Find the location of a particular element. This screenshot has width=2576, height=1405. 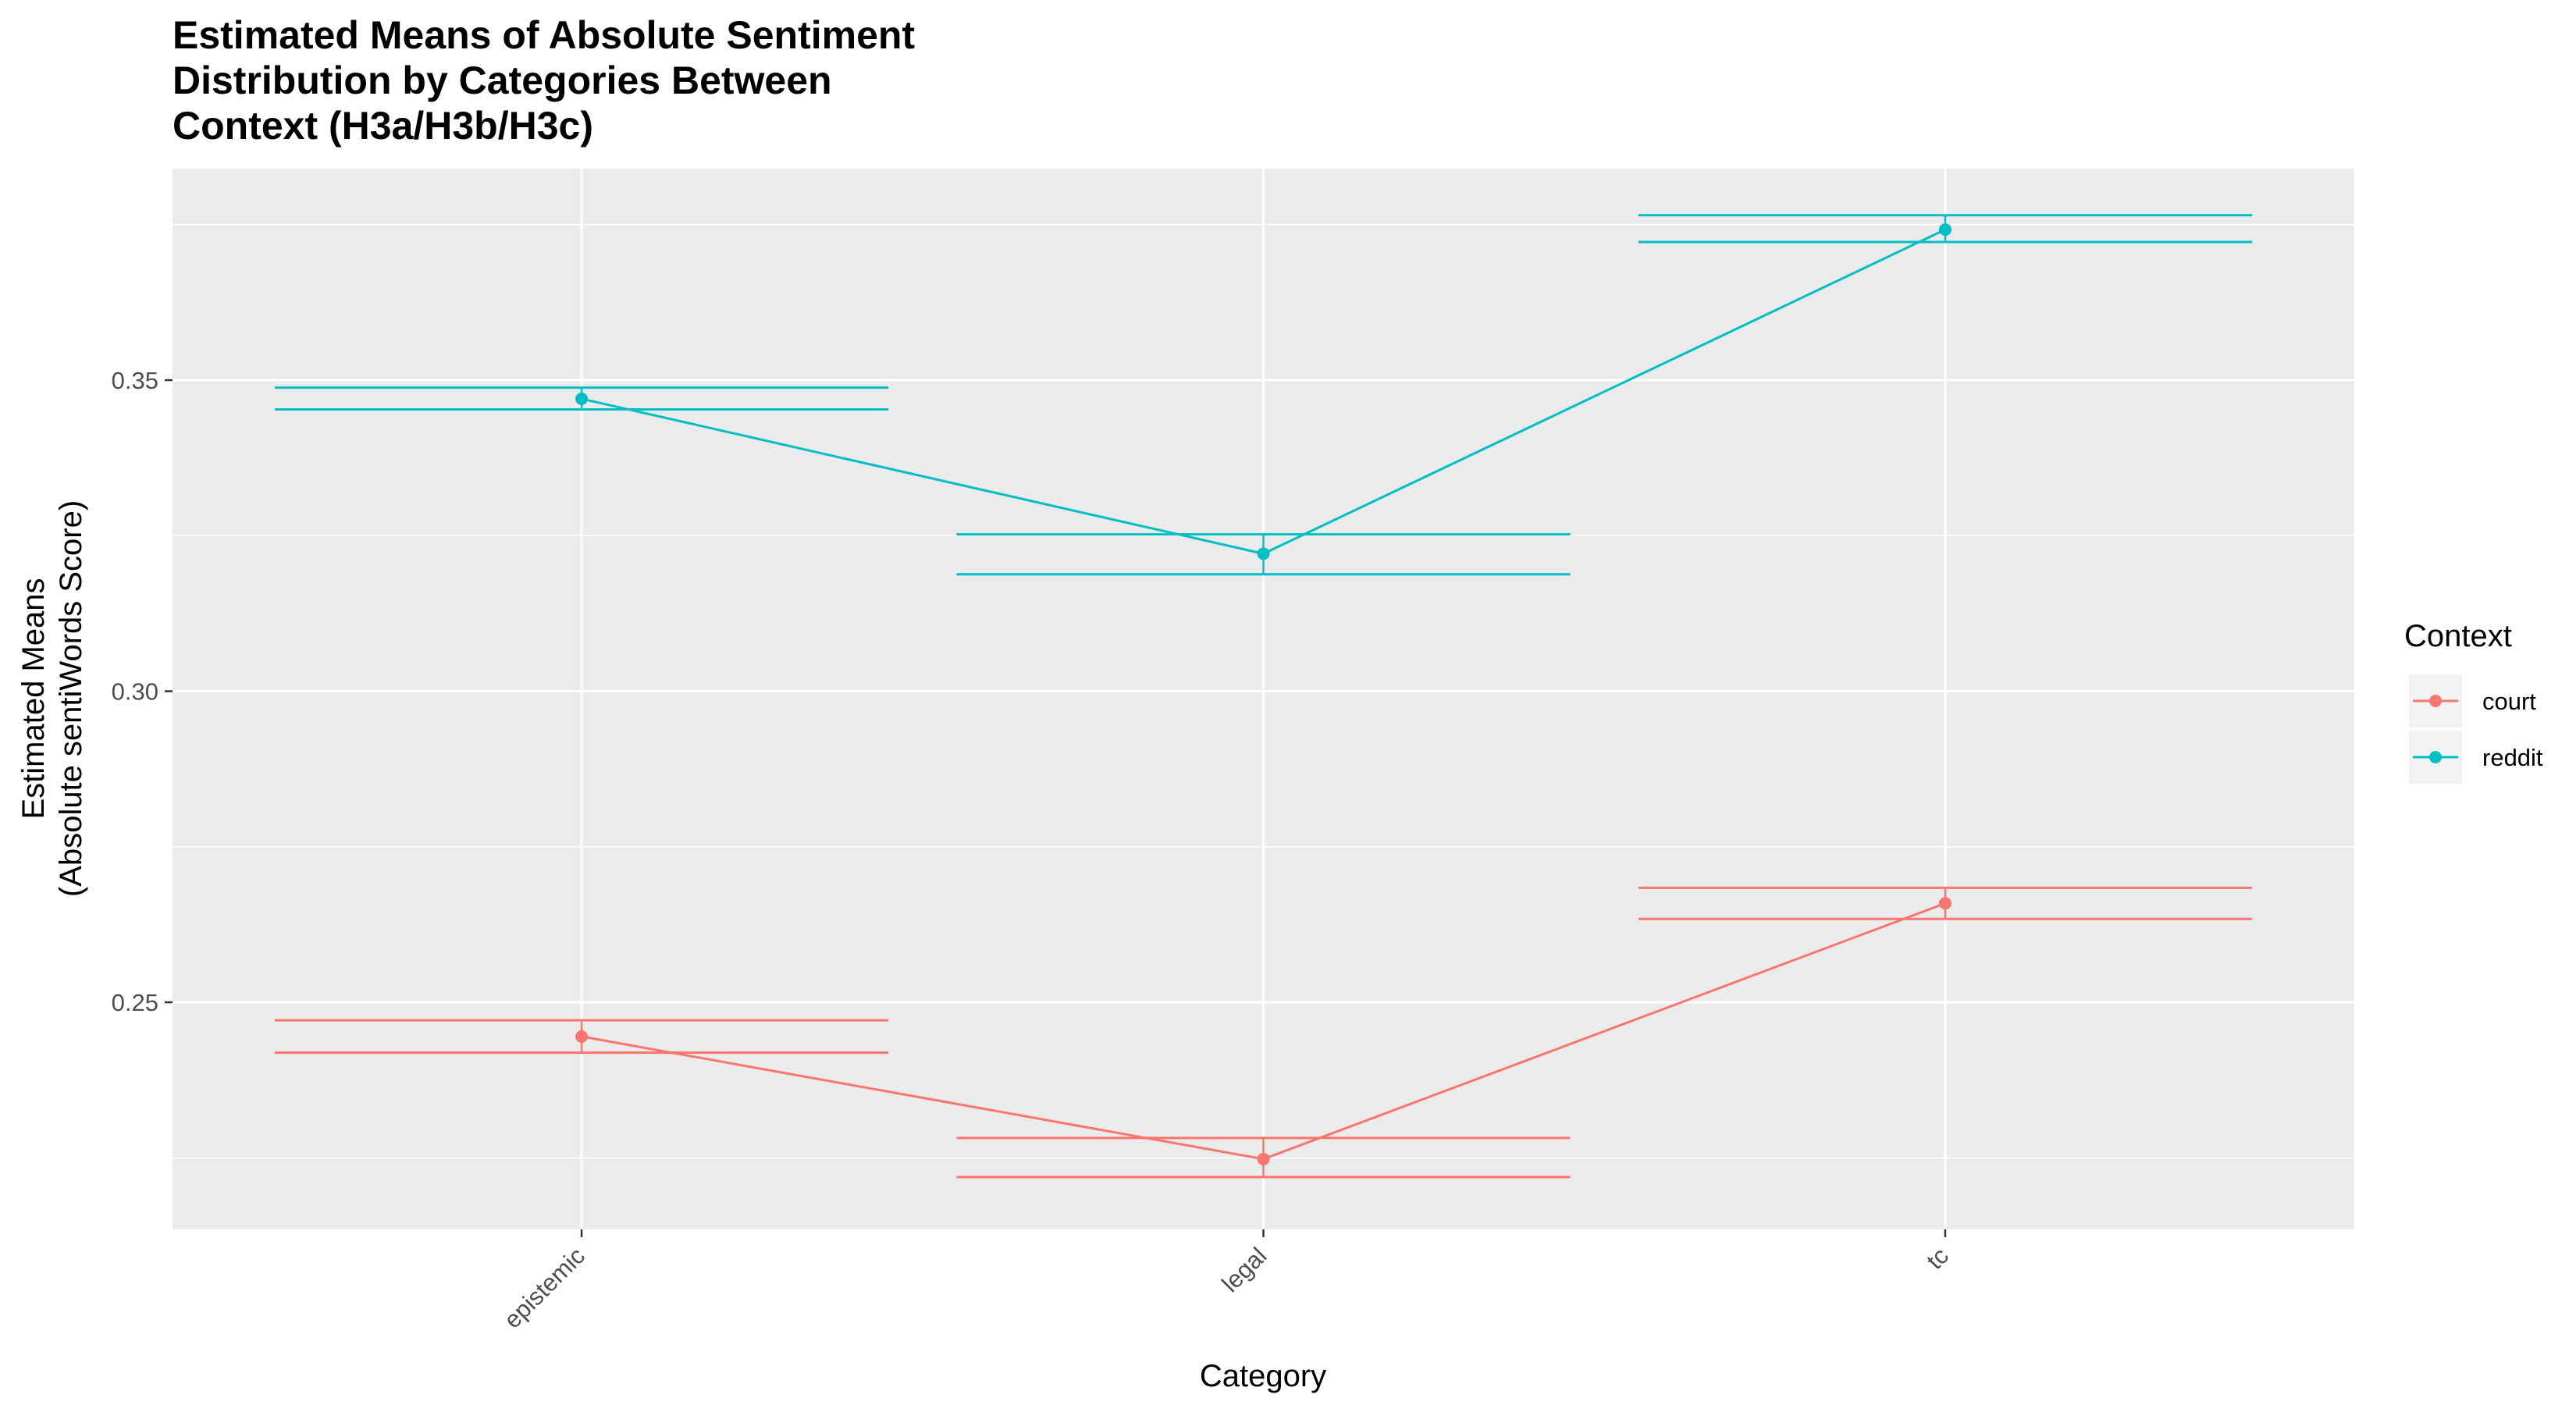

data-point-reddit-epistemic is located at coordinates (582, 398).